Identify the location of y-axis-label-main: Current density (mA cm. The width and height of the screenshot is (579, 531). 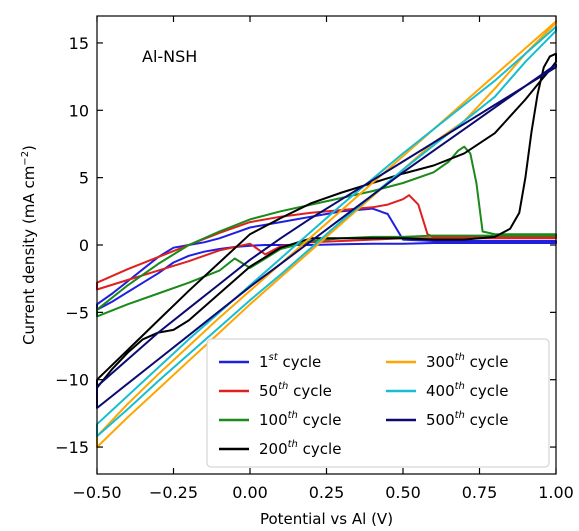
(29, 255).